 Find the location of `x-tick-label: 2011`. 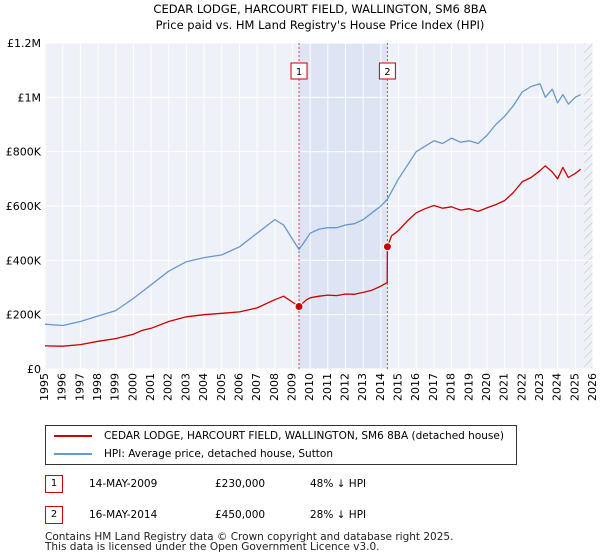

x-tick-label: 2011 is located at coordinates (327, 387).